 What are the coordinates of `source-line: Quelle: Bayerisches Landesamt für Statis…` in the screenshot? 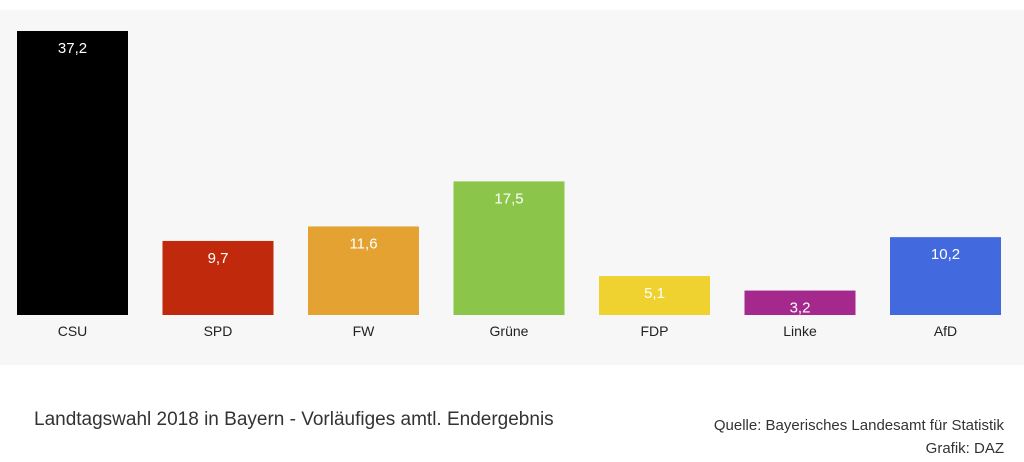 It's located at (858, 425).